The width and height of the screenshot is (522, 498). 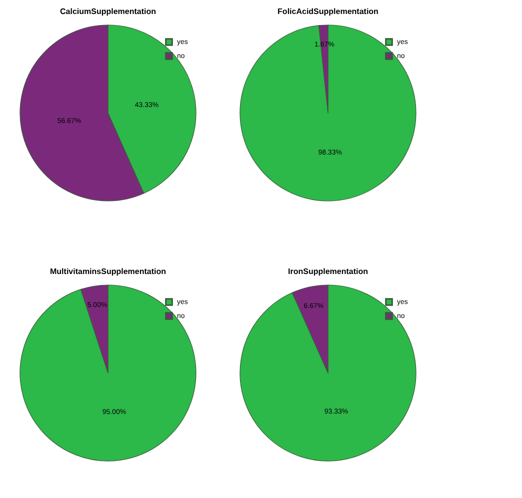 What do you see at coordinates (108, 271) in the screenshot?
I see `chart-title: MultivitaminsSupplementation` at bounding box center [108, 271].